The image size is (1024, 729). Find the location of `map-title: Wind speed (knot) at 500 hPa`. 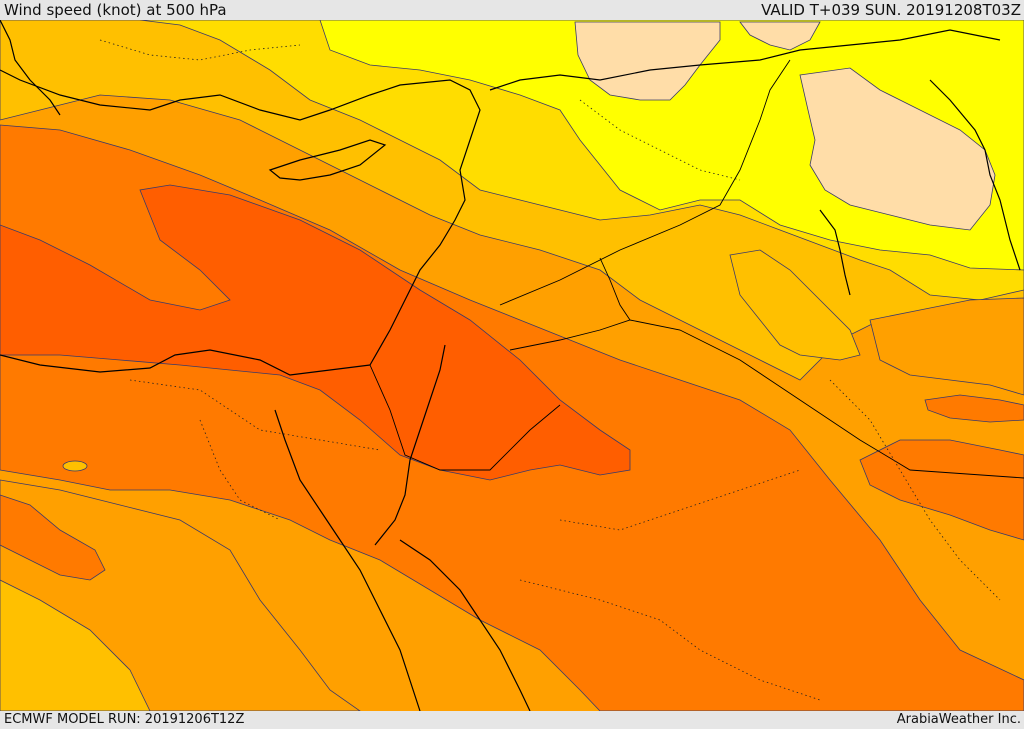

map-title: Wind speed (knot) at 500 hPa is located at coordinates (115, 10).